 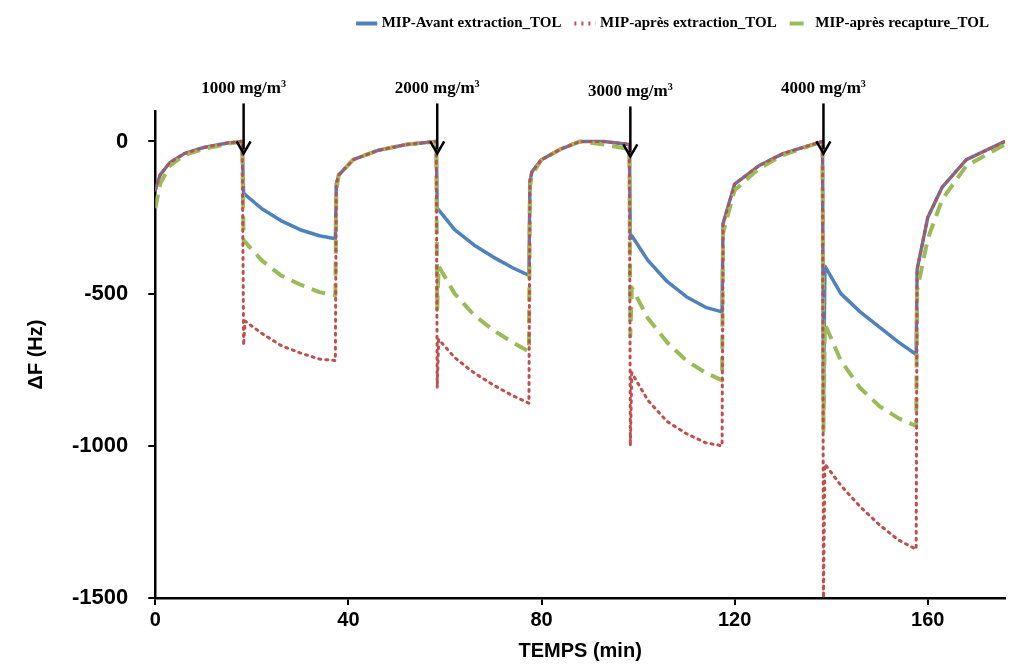 I want to click on x-tick-label: 0, so click(x=155, y=618).